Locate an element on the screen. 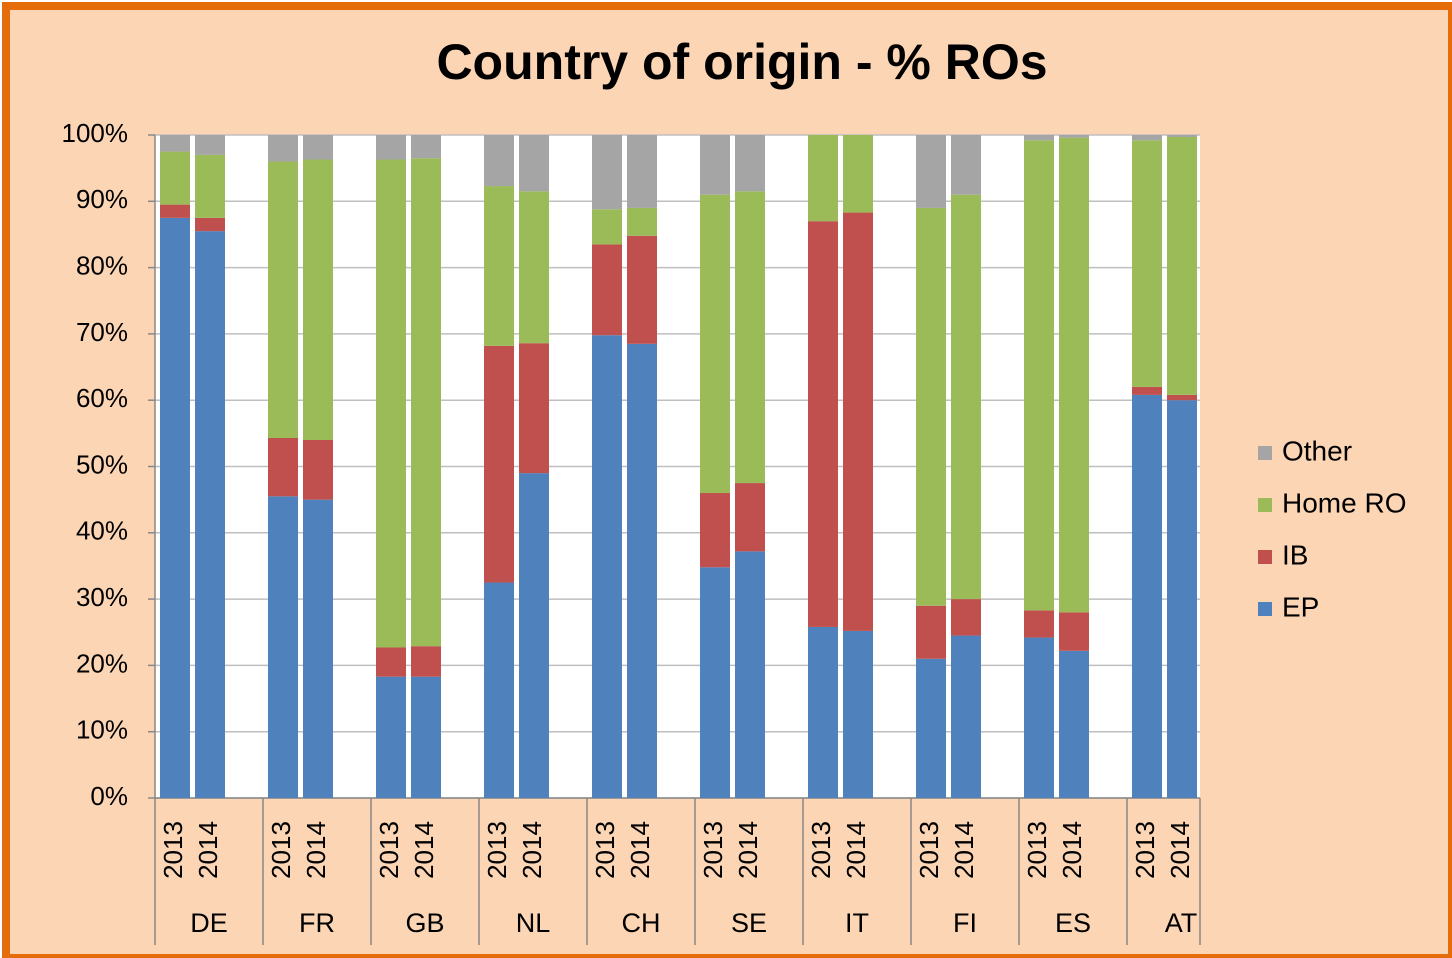  group-label: FR is located at coordinates (317, 923).